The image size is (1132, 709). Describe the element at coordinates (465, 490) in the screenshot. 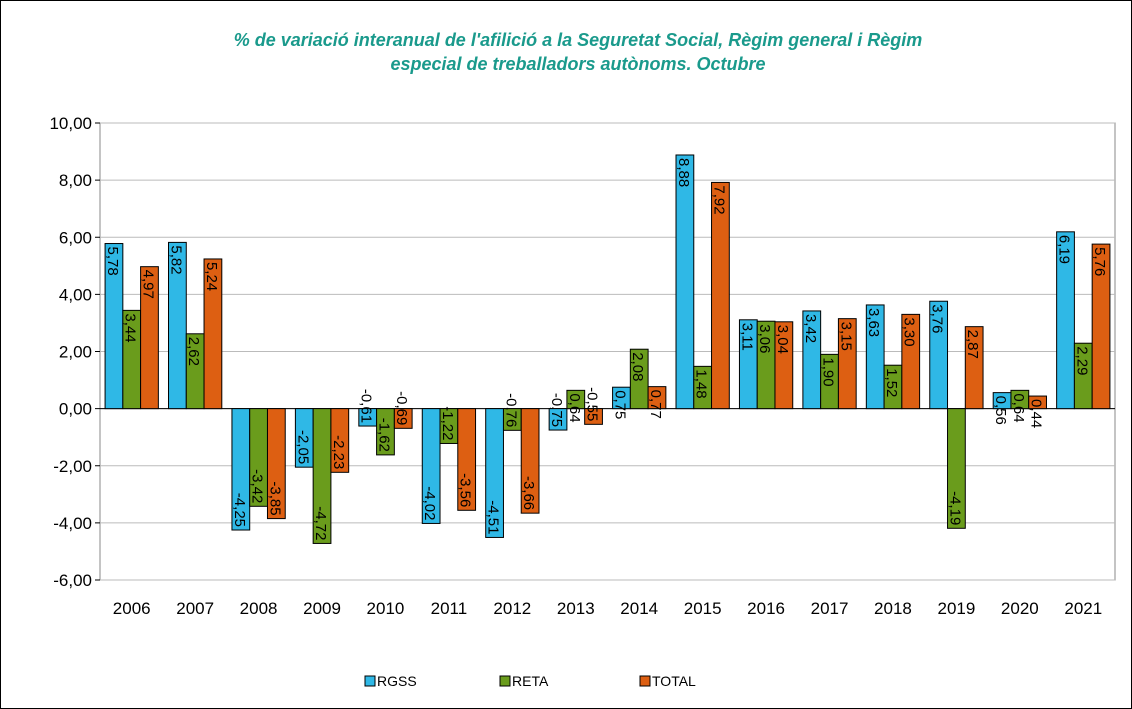

I see `data-label: -3,56` at that location.